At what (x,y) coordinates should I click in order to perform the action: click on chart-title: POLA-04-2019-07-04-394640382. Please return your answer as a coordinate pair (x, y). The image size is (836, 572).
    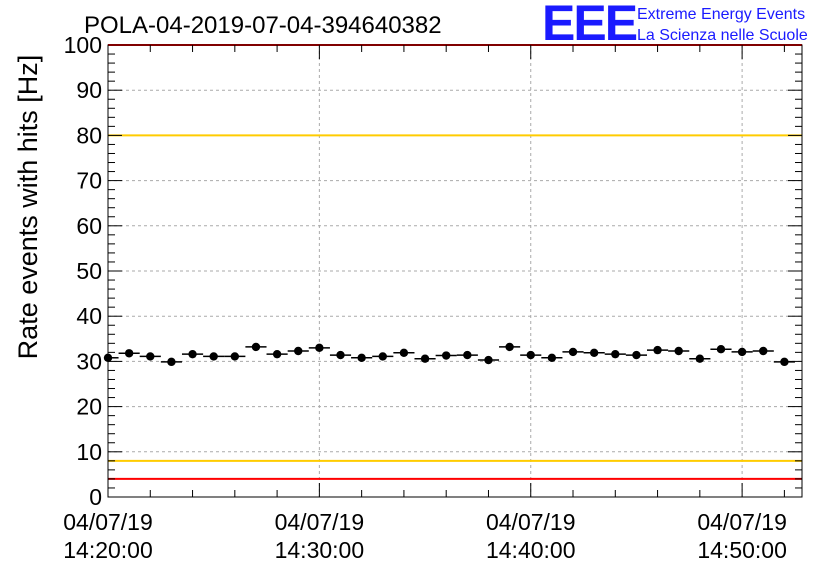
    Looking at the image, I should click on (263, 25).